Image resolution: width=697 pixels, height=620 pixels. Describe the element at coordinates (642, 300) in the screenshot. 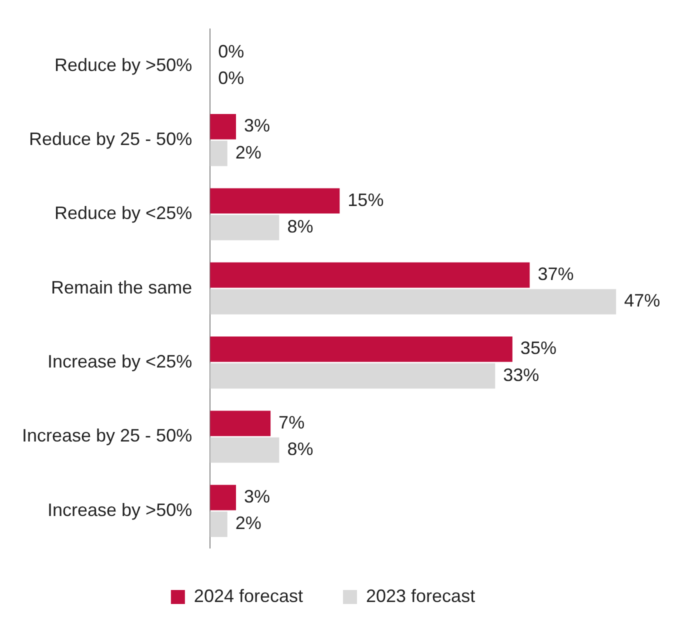

I see `data-label: 47%` at that location.